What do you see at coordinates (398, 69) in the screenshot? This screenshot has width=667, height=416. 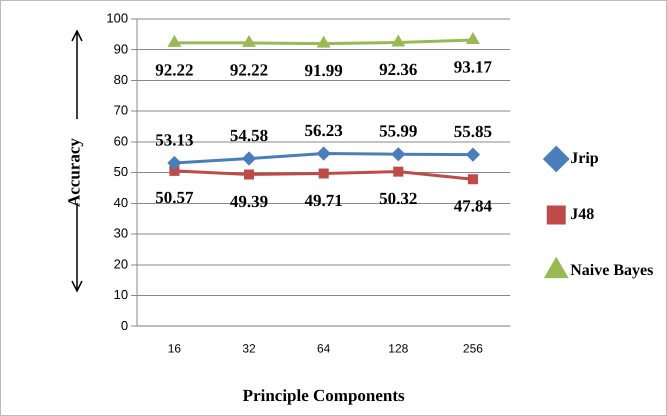 I see `data-label: 92.36` at bounding box center [398, 69].